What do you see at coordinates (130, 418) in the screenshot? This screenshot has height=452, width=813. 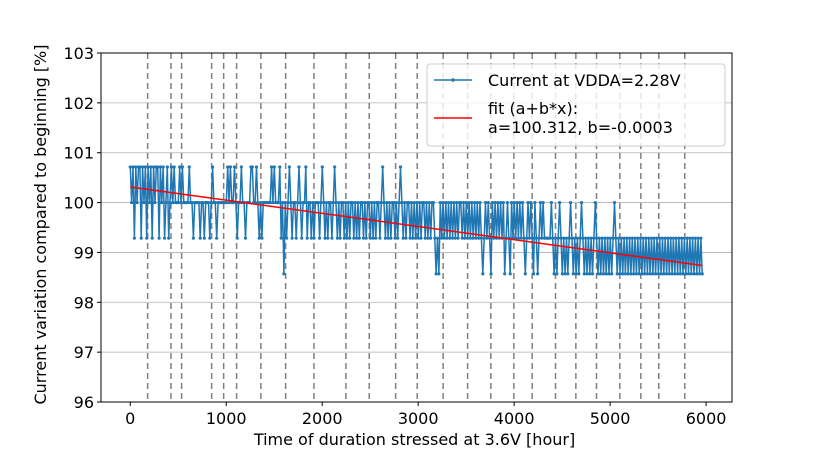 I see `x-tick-label: 0` at bounding box center [130, 418].